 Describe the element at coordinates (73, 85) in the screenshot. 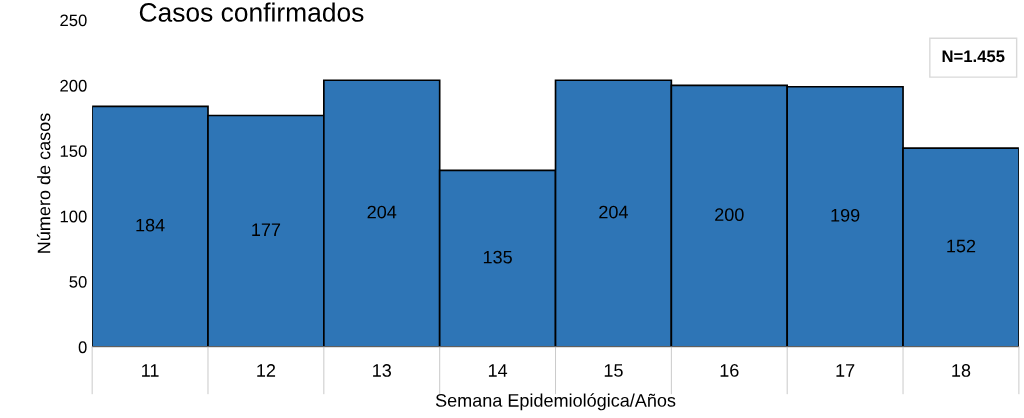

I see `y-tick-label: 200` at that location.